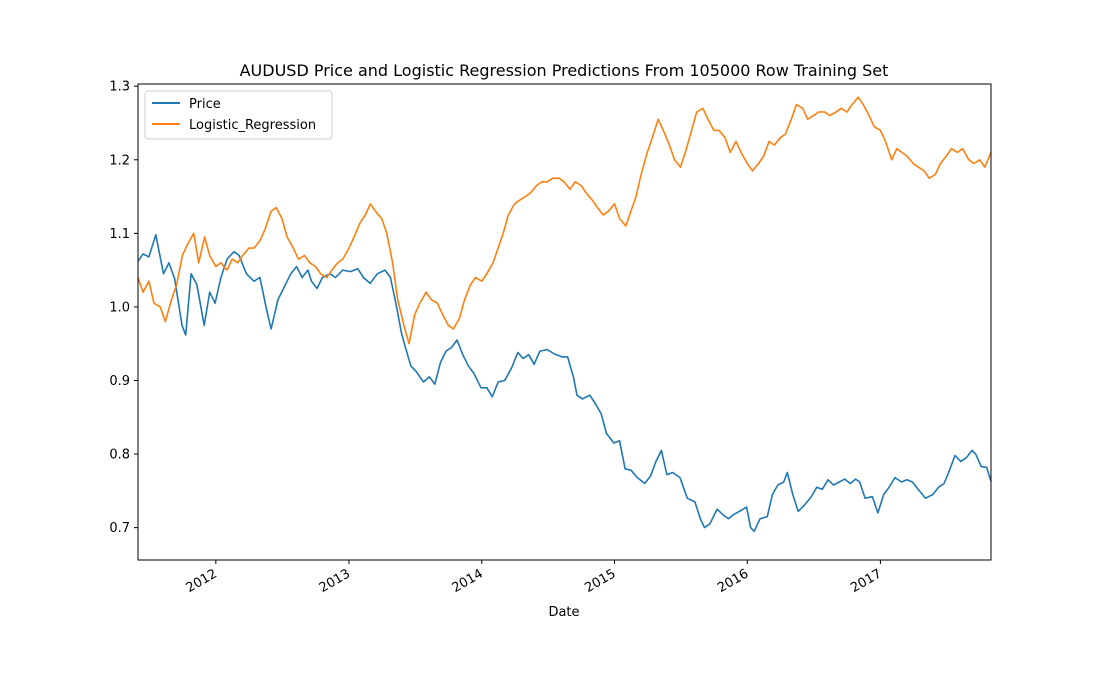 The image size is (1100, 700). I want to click on y-axis: 0.7 0.8 0.9 1.0 1.1 1.2 1.3, so click(123, 308).